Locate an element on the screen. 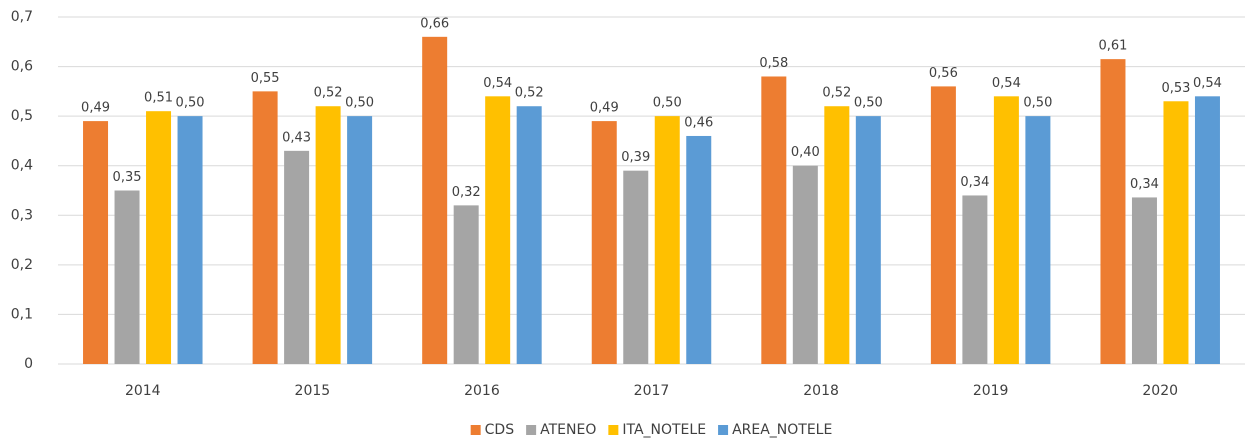  y-tick-label: 0,1 is located at coordinates (22, 314).